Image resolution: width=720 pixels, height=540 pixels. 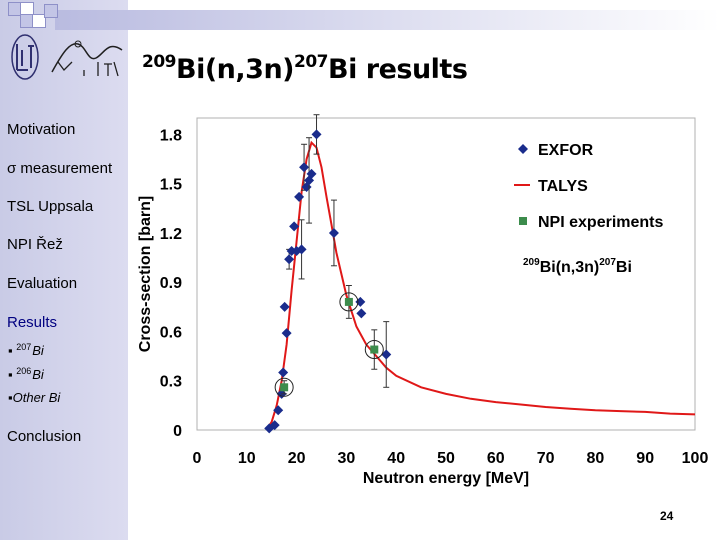 I want to click on nav-evaluation: Evaluation, so click(x=42, y=283).